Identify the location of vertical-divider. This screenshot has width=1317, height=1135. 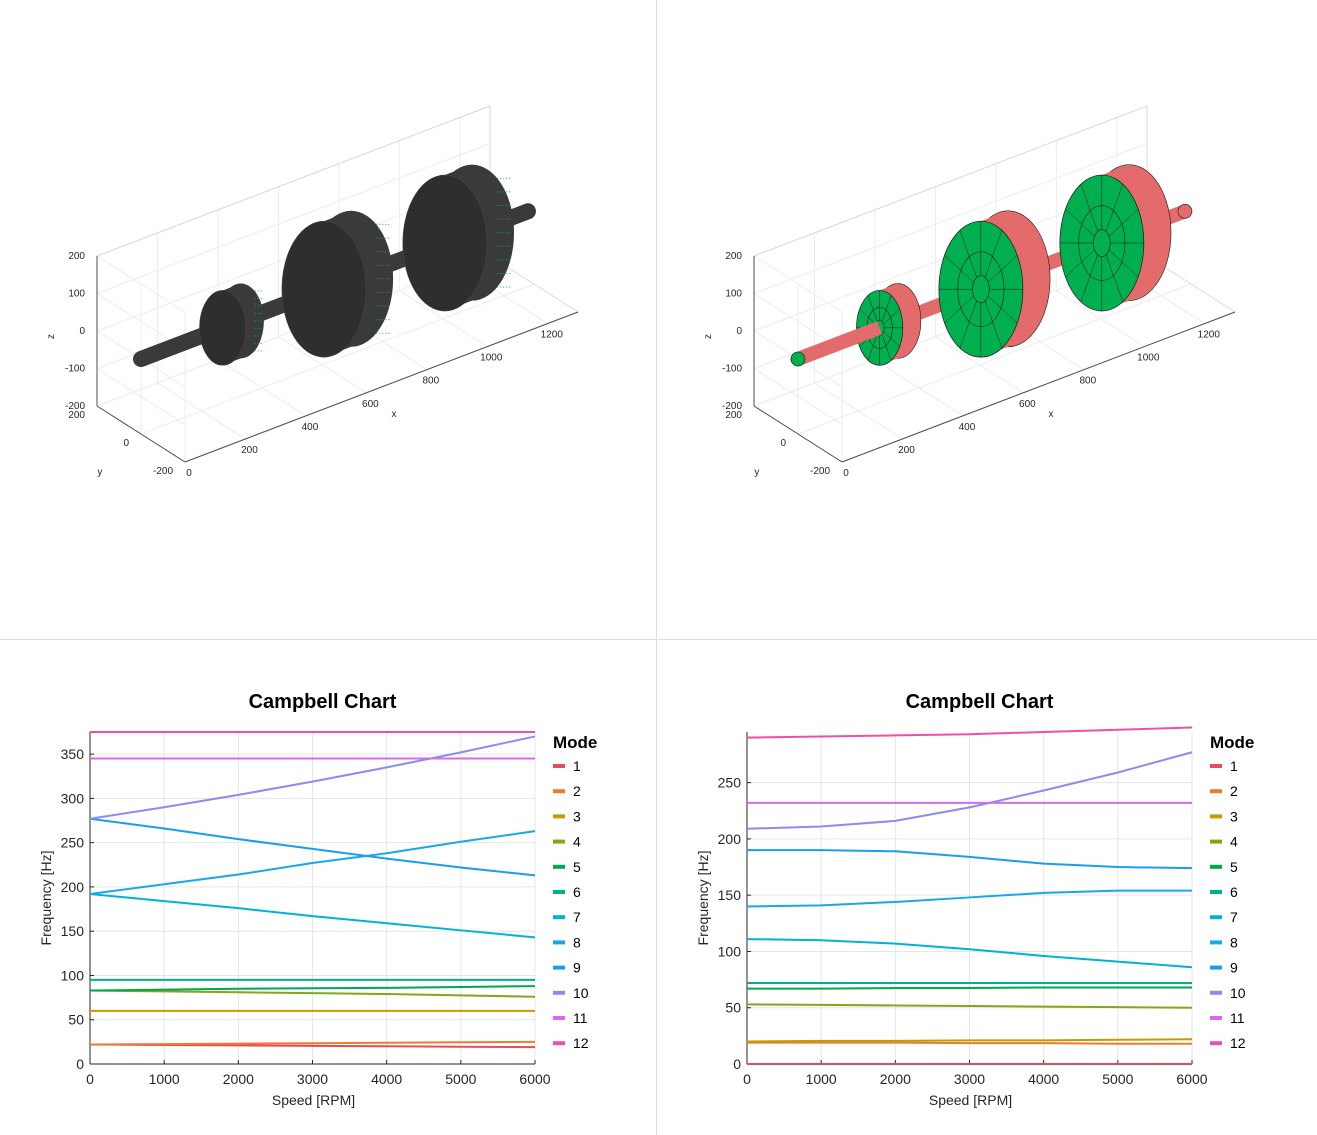
(656, 567).